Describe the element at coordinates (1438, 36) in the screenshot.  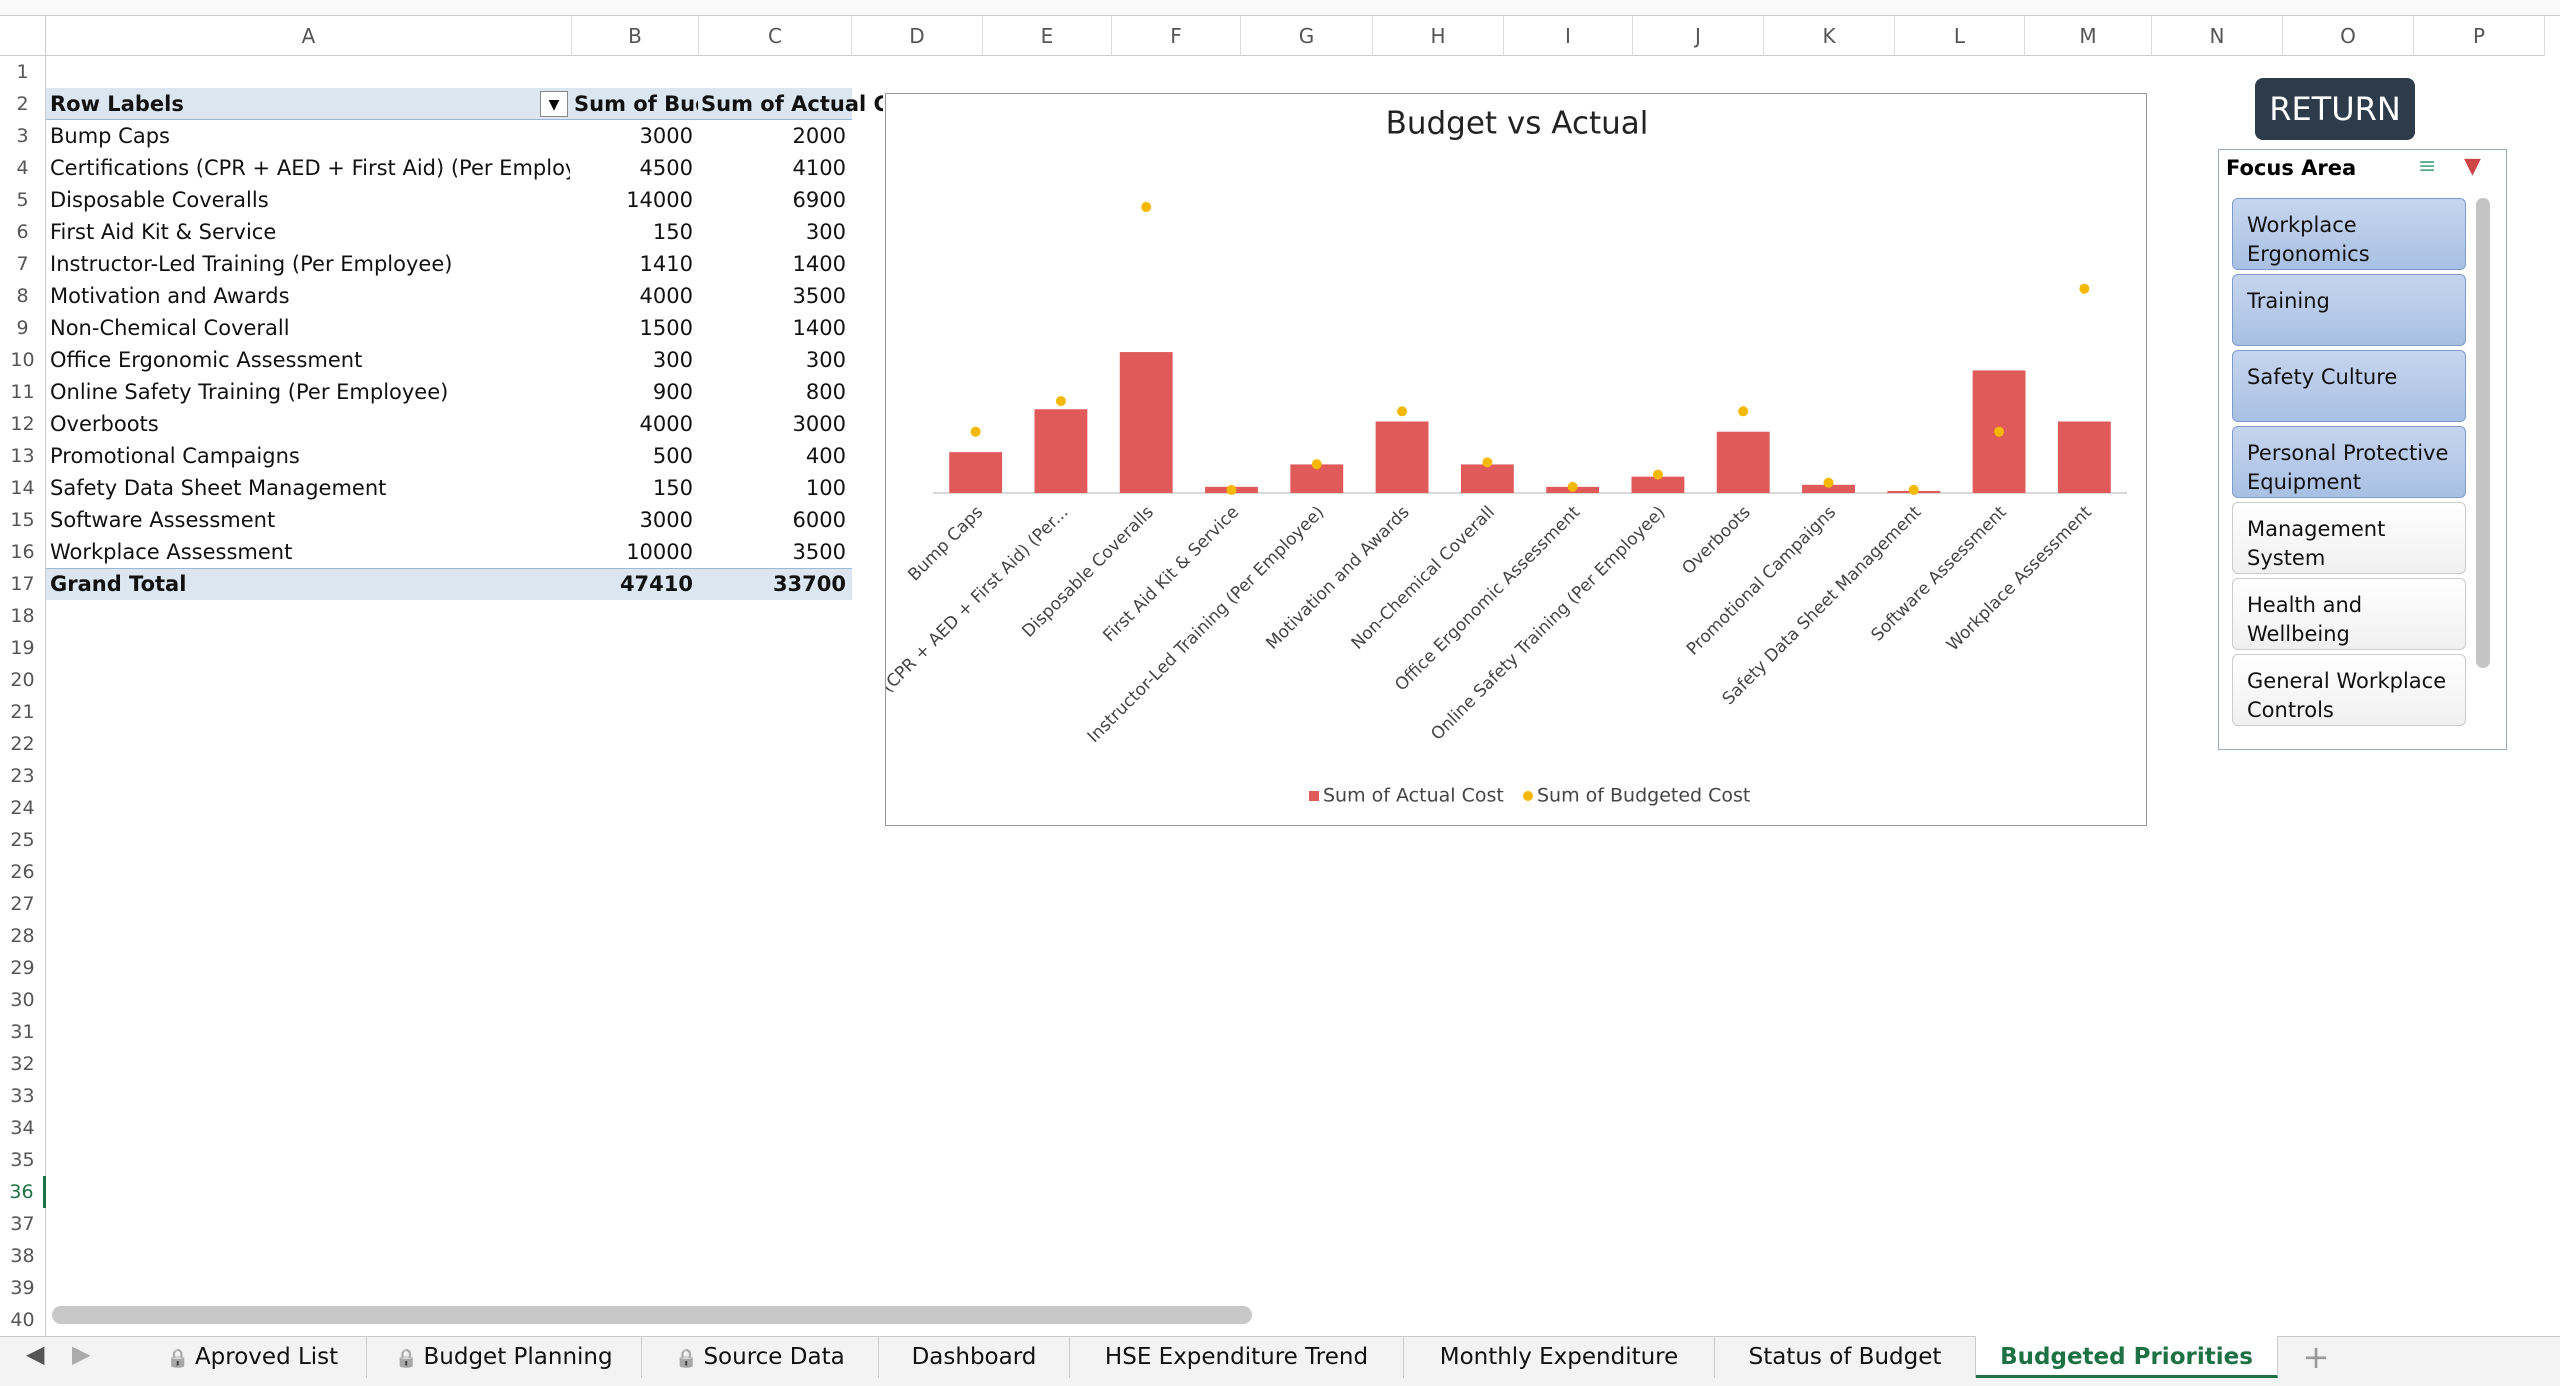
I see `column-header: H` at that location.